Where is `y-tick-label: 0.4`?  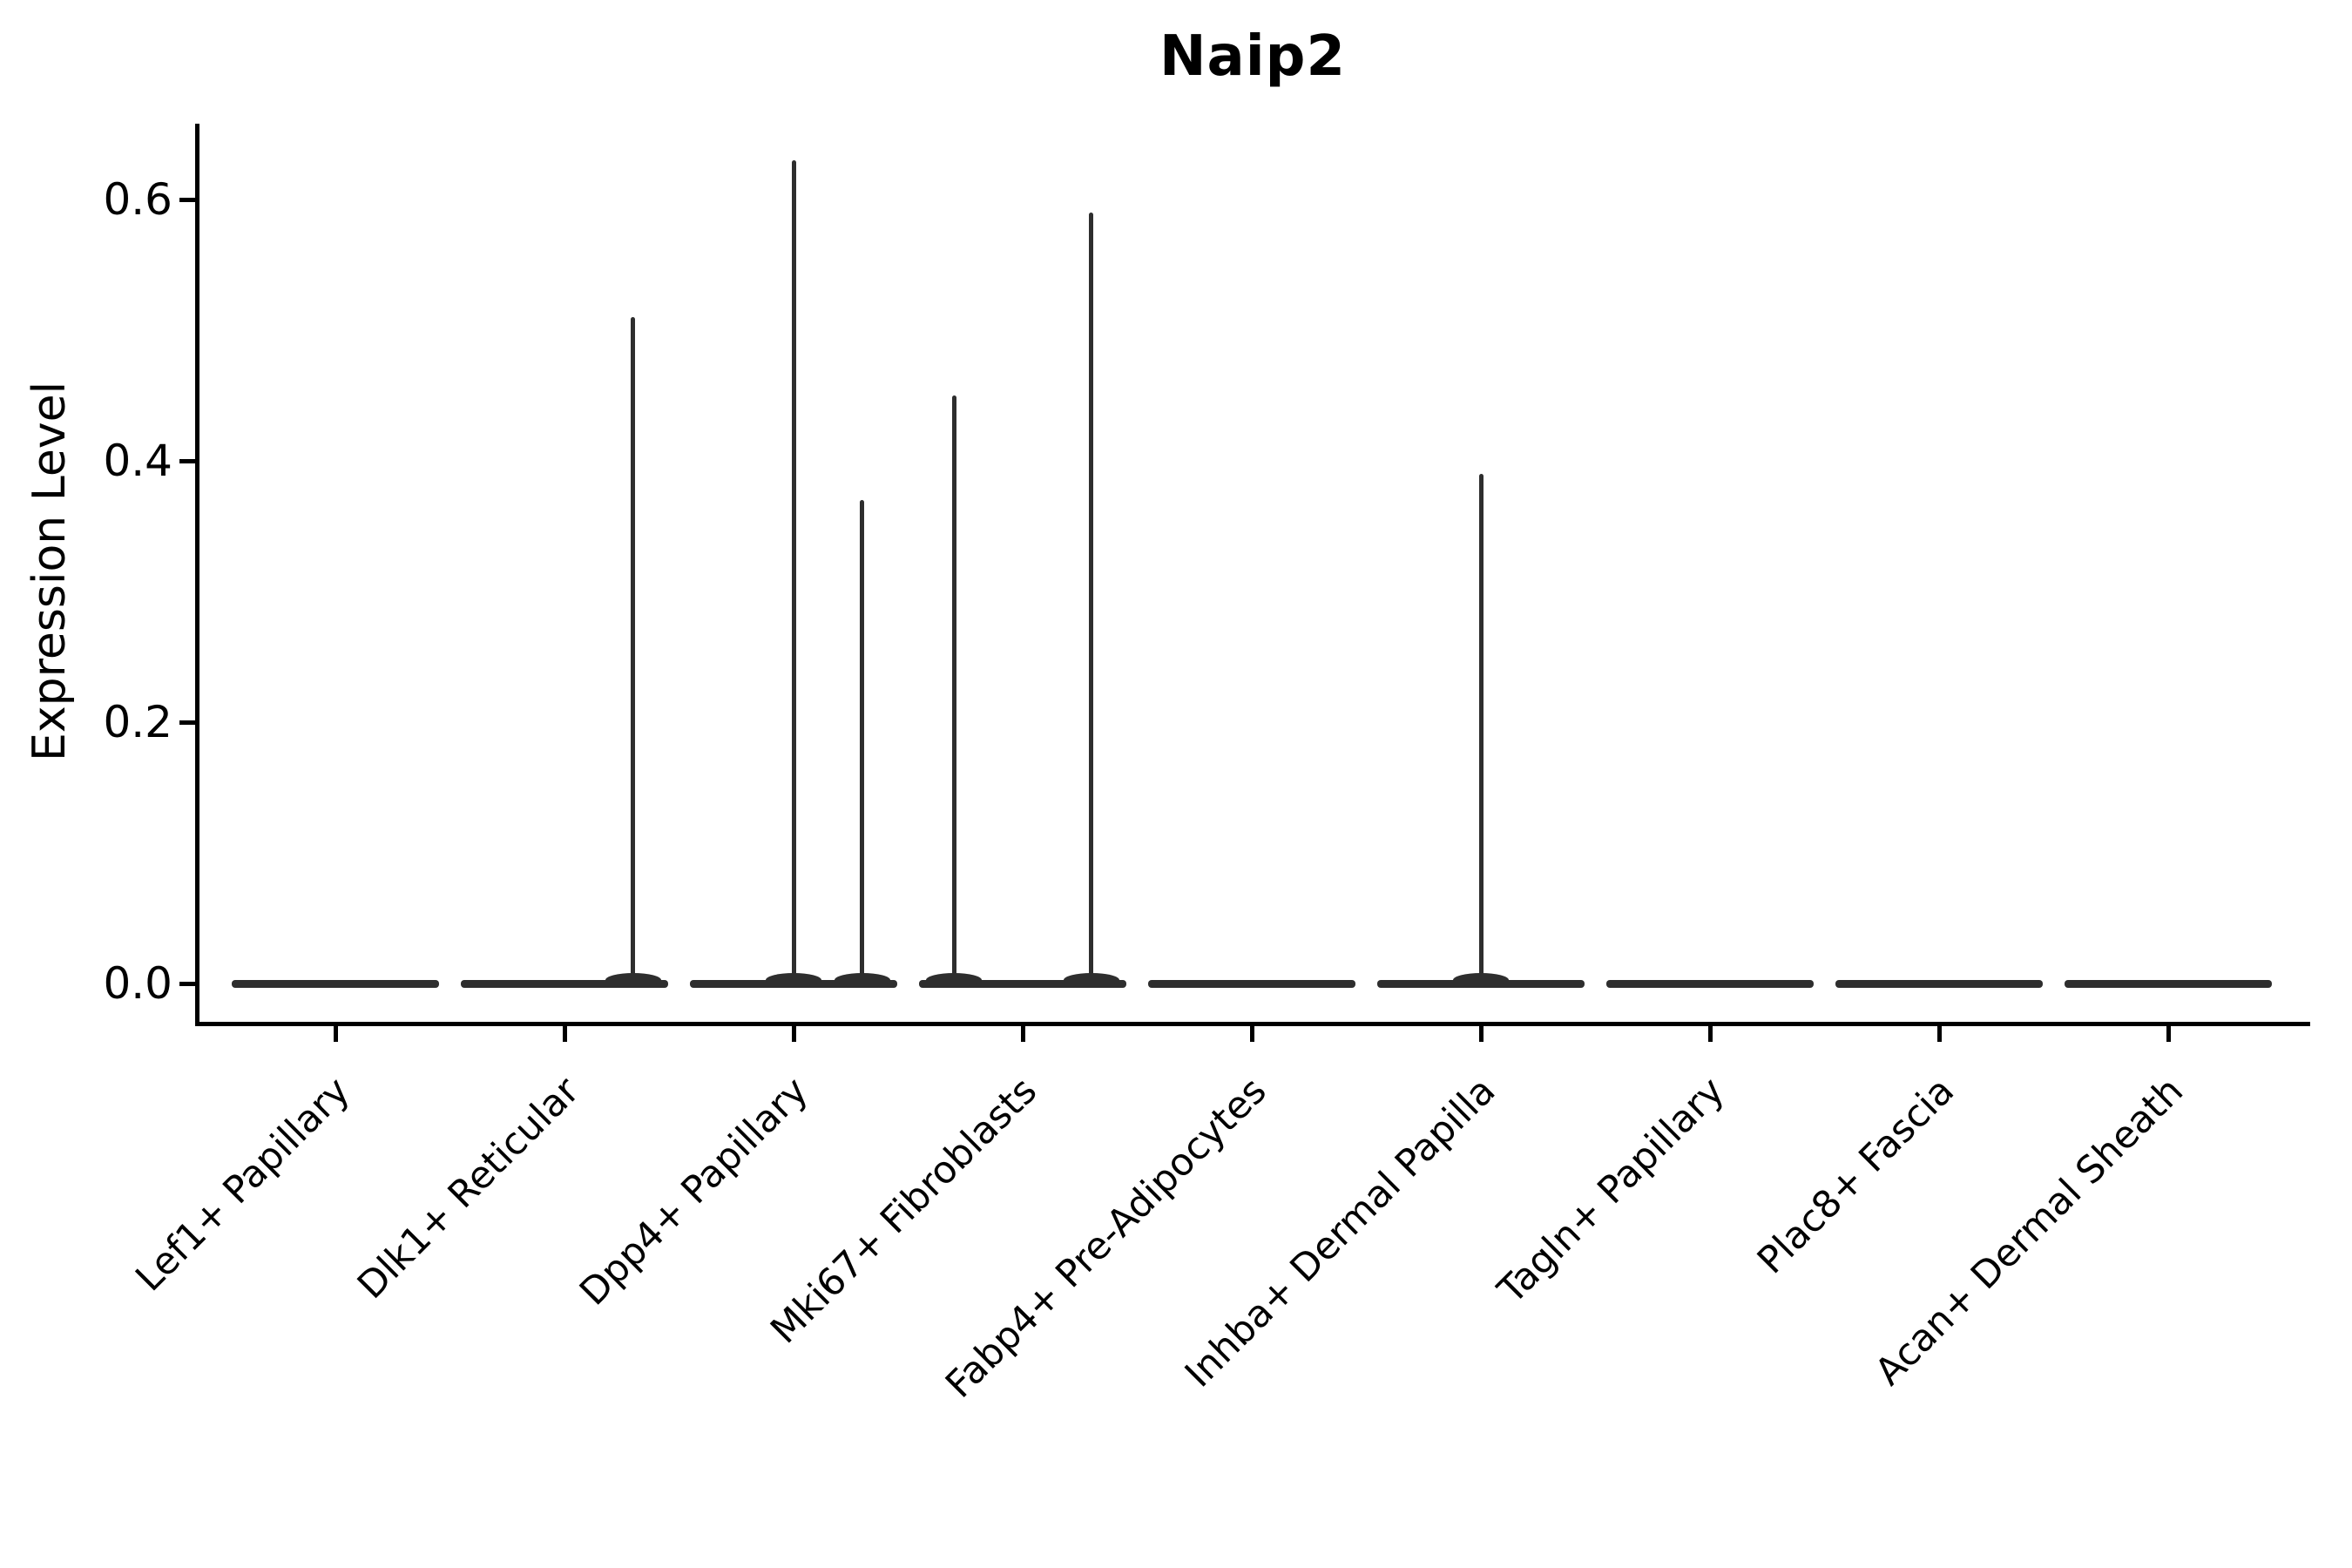
y-tick-label: 0.4 is located at coordinates (137, 461).